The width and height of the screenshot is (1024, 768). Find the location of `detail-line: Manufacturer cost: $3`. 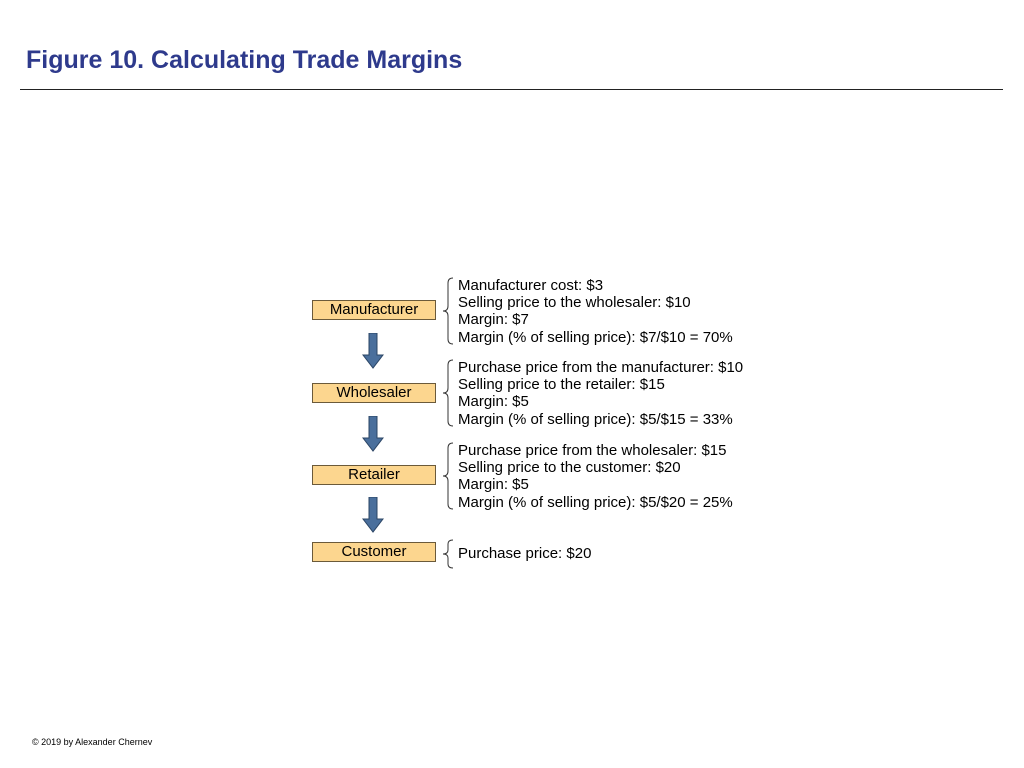

detail-line: Manufacturer cost: $3 is located at coordinates (531, 285).